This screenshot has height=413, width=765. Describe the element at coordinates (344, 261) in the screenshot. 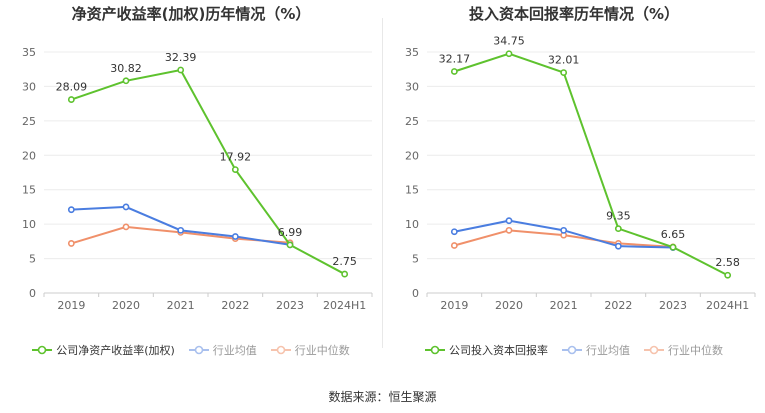

I see `data-label: 2.75` at that location.